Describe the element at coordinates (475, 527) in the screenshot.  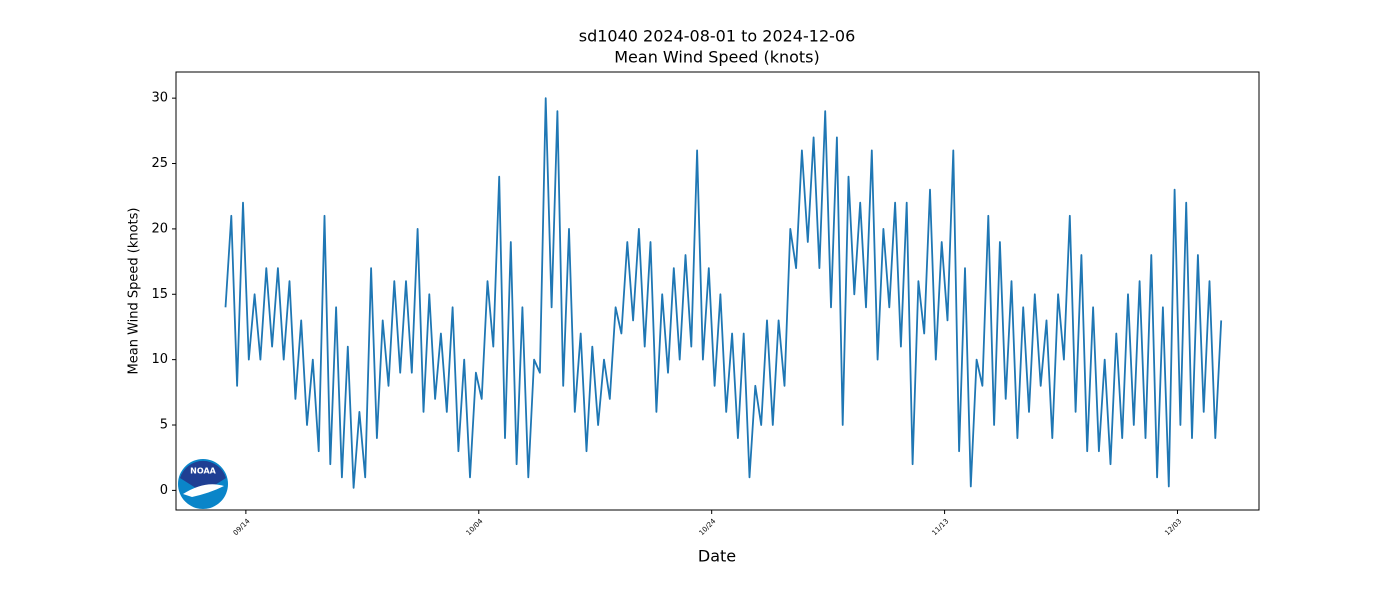
I see `x-tick-label: 10/04` at that location.